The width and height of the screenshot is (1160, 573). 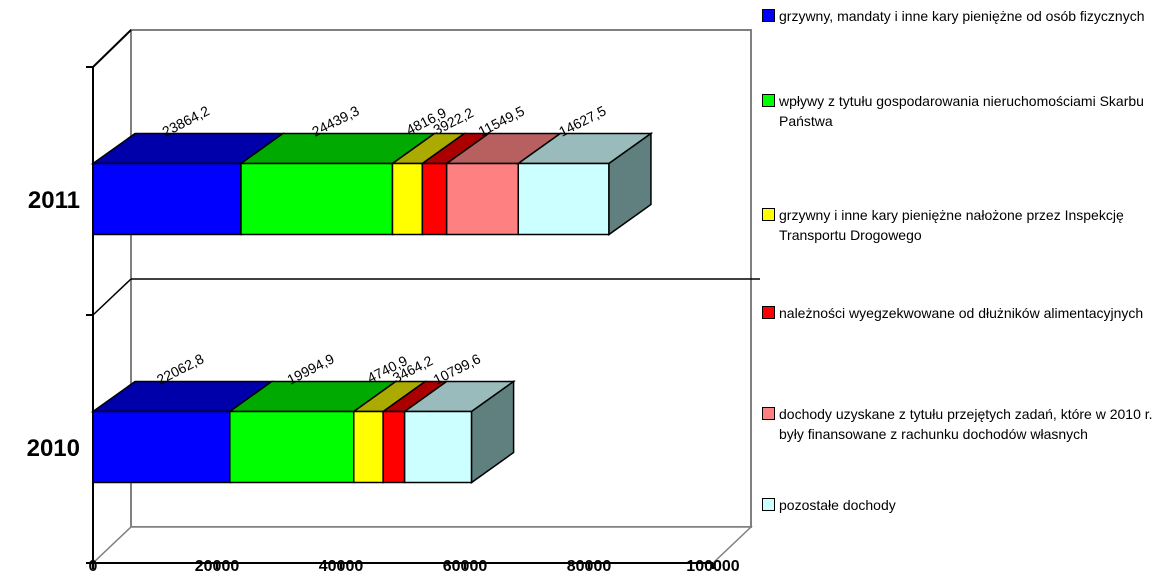 I want to click on x-tick-label: 40000, so click(x=341, y=565).